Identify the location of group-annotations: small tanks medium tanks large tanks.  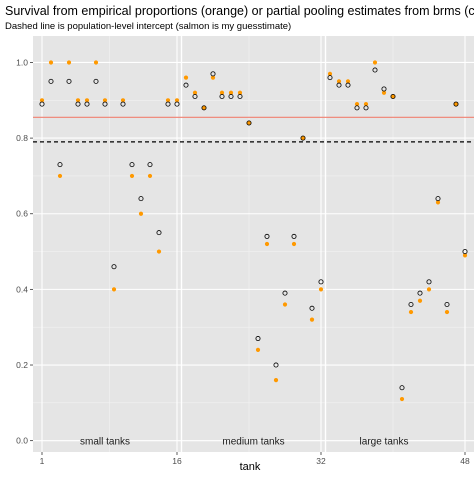
(244, 442).